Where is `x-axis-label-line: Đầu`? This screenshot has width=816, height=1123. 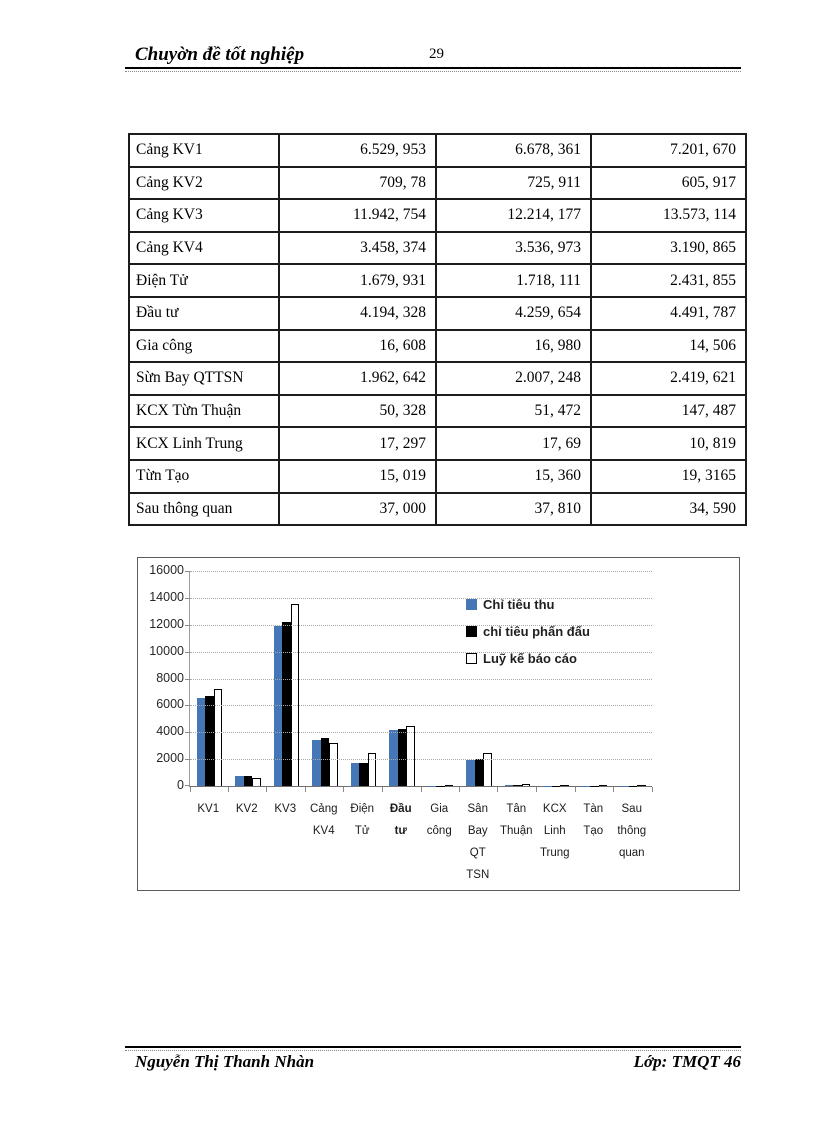
x-axis-label-line: Đầu is located at coordinates (400, 809).